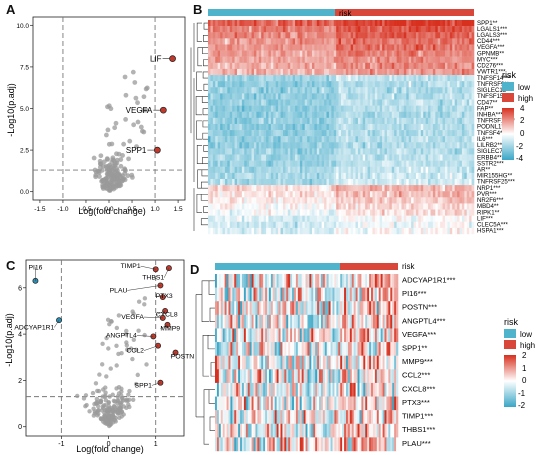  What do you see at coordinates (522, 108) in the screenshot?
I see `scale-tick-4: 4` at bounding box center [522, 108].